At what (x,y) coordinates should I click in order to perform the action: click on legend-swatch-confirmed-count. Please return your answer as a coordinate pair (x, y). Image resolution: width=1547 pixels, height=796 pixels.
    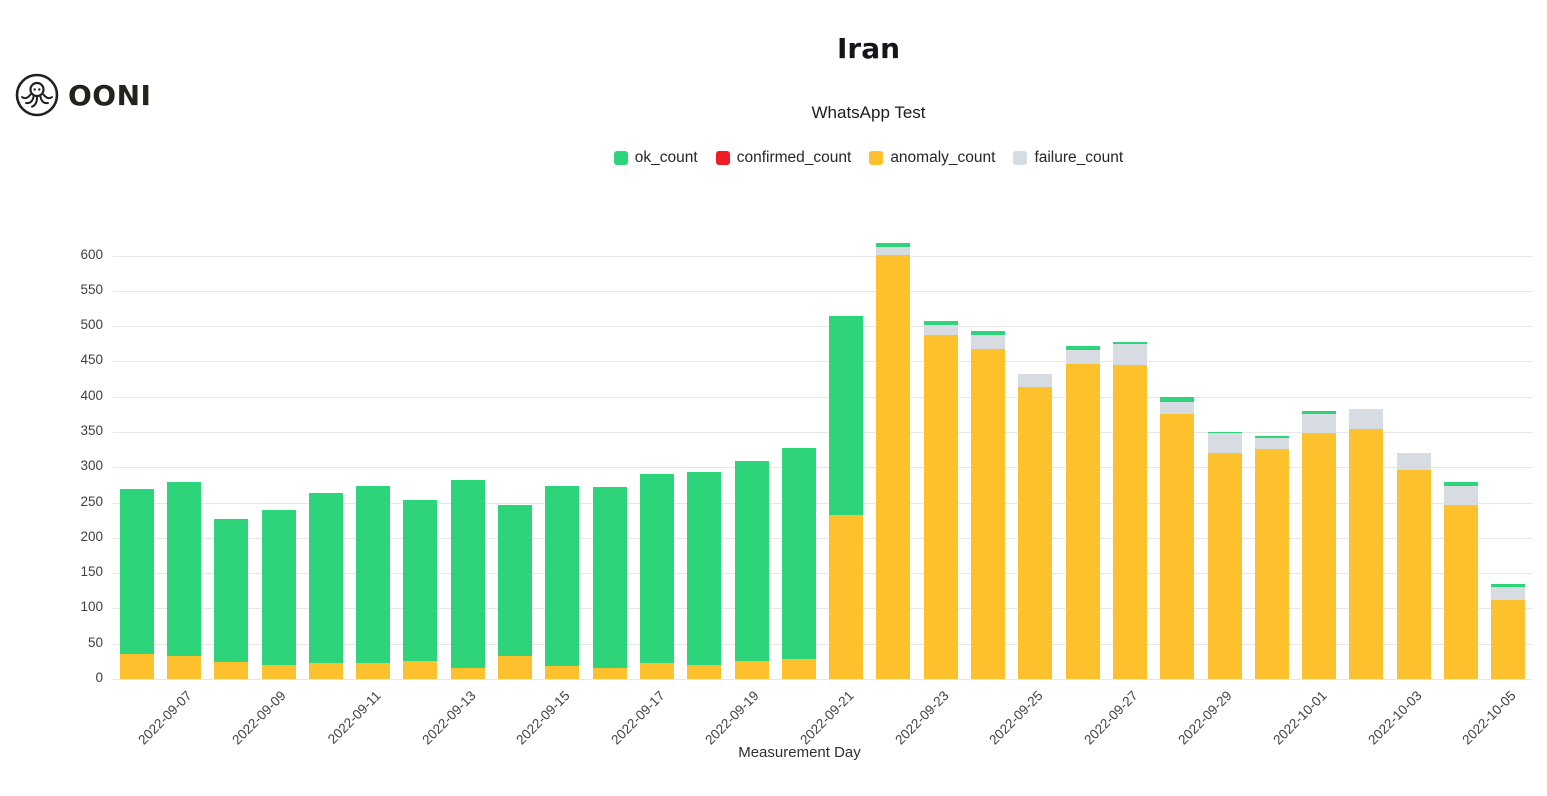
    Looking at the image, I should click on (722, 158).